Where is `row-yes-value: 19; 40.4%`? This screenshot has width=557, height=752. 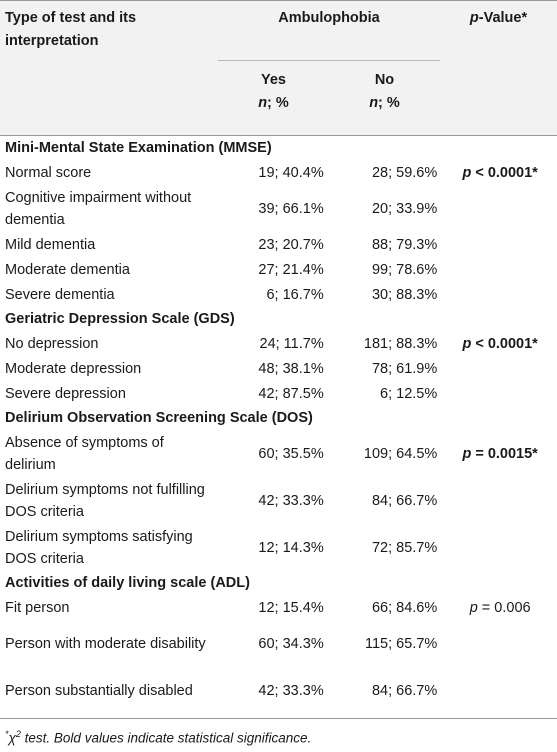 row-yes-value: 19; 40.4% is located at coordinates (291, 172).